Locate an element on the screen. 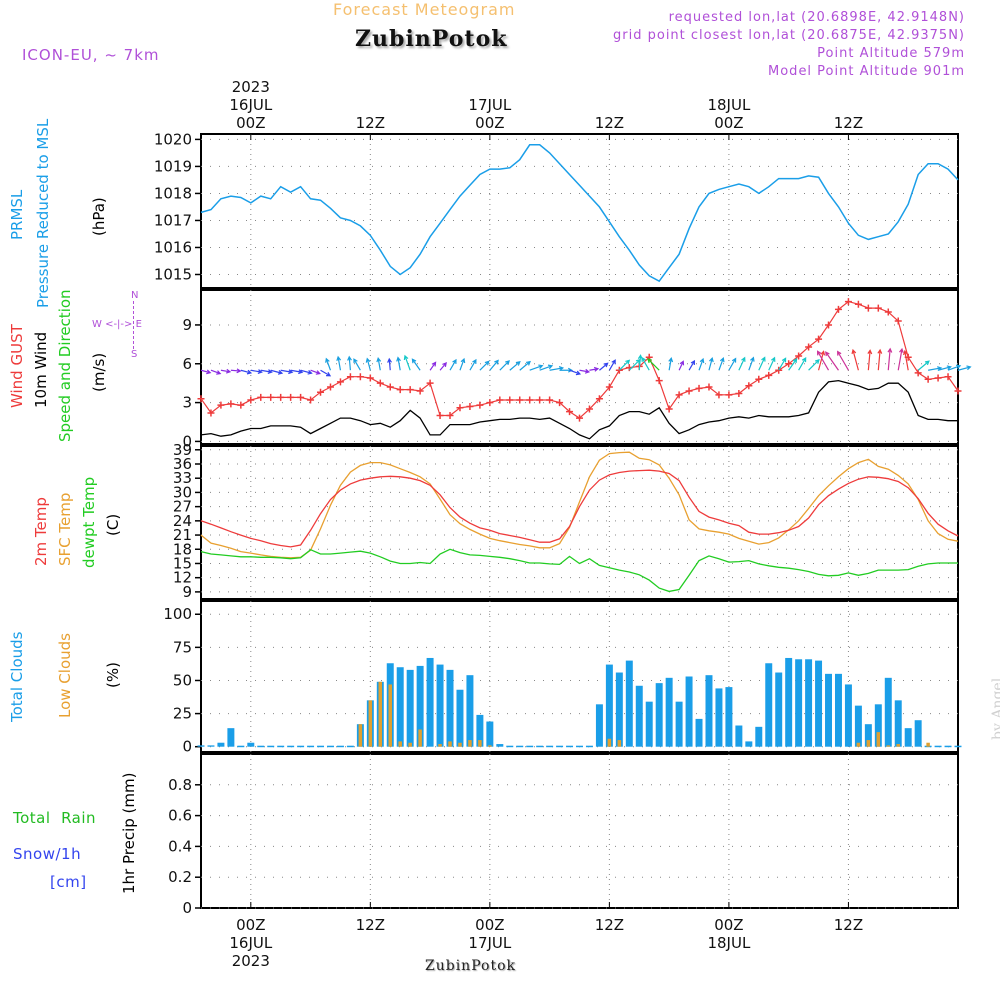 The height and width of the screenshot is (1000, 1000). bottom-time-label: 12Z is located at coordinates (370, 925).